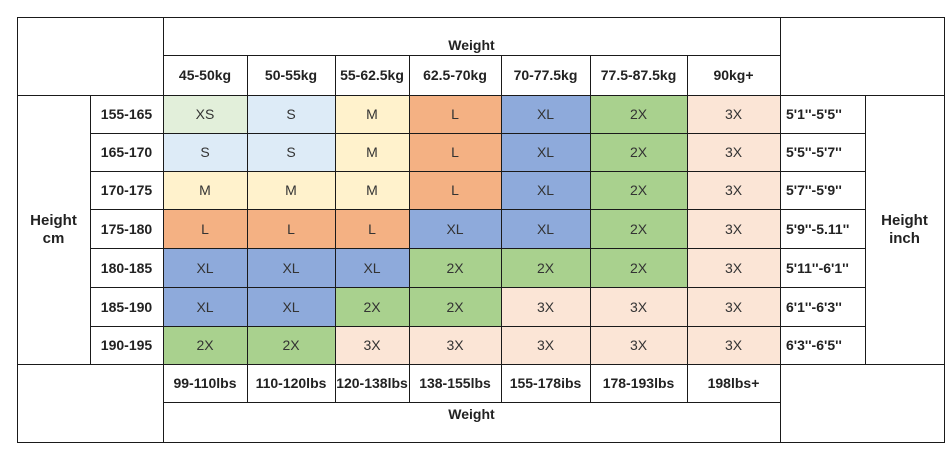  Describe the element at coordinates (126, 190) in the screenshot. I see `height-cm-label: 170-175` at that location.